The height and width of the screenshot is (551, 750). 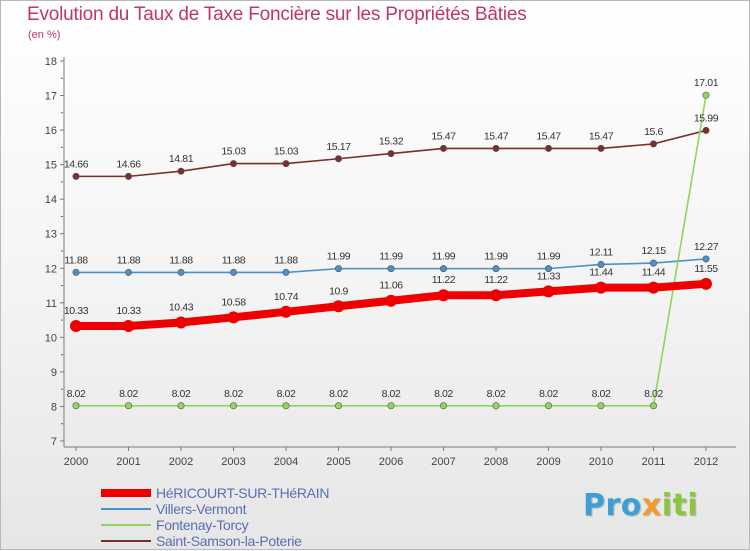 I want to click on legend-label: Fontenay-Torcy, so click(x=202, y=525).